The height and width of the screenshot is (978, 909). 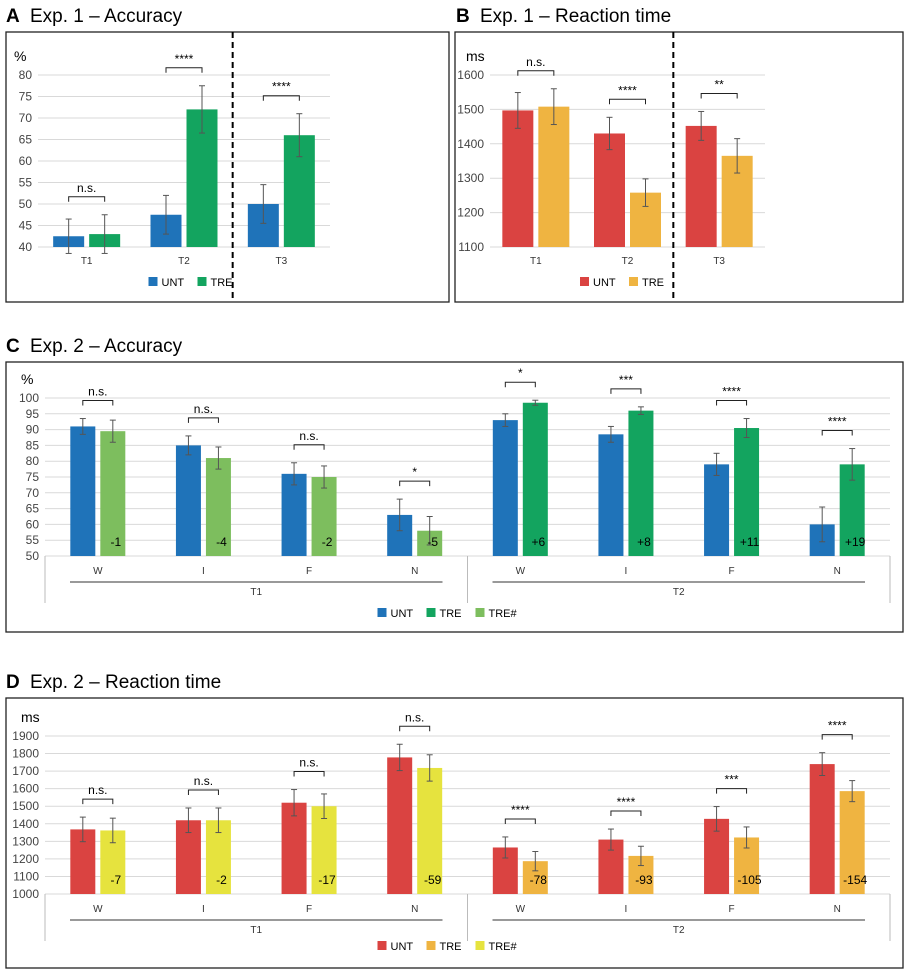 I want to click on panel-a-ytick-label: 65, so click(x=26, y=140).